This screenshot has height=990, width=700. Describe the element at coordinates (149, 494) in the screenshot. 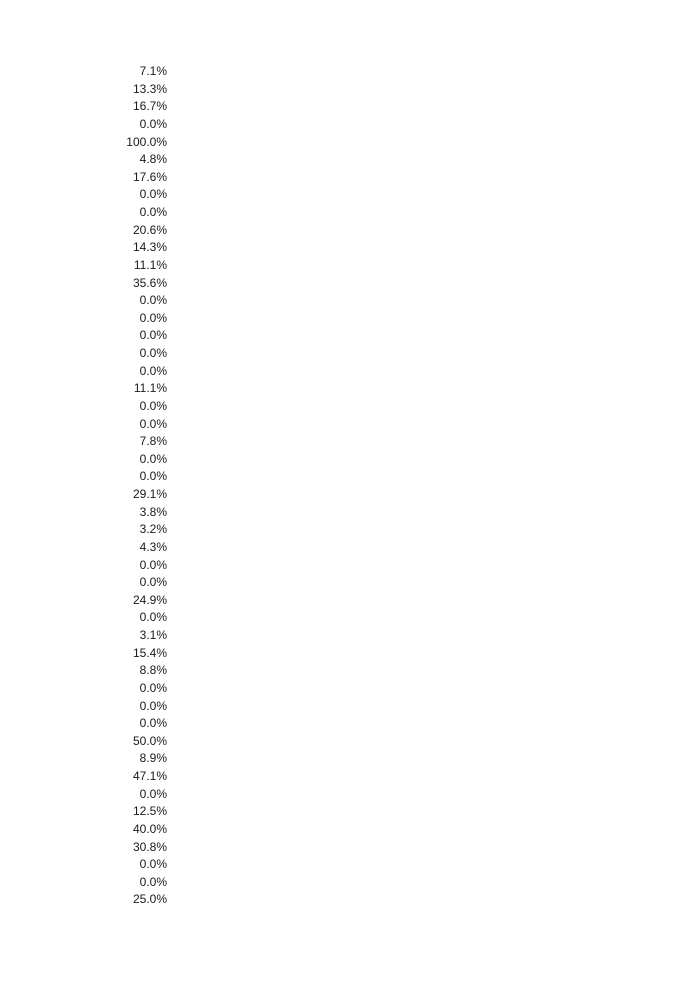

I see `percentage-cell: 29.1%` at that location.